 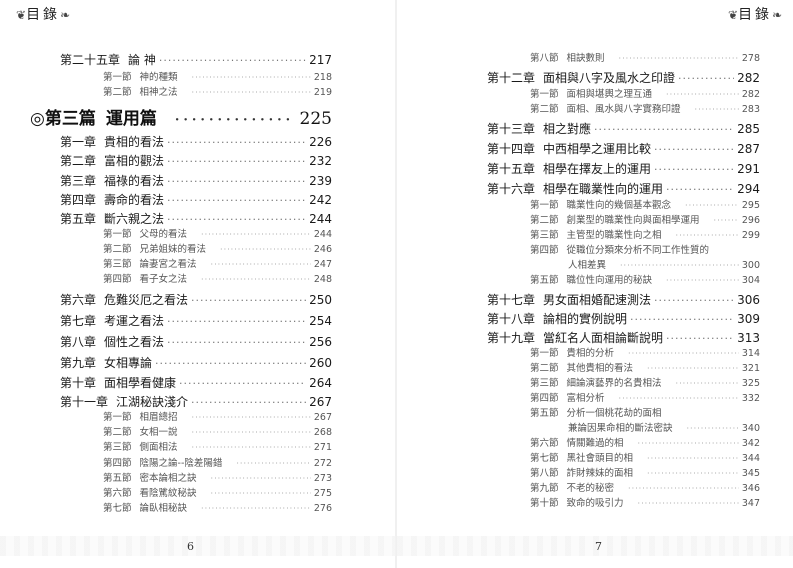 I want to click on toc-entry-page: 285, so click(x=748, y=129).